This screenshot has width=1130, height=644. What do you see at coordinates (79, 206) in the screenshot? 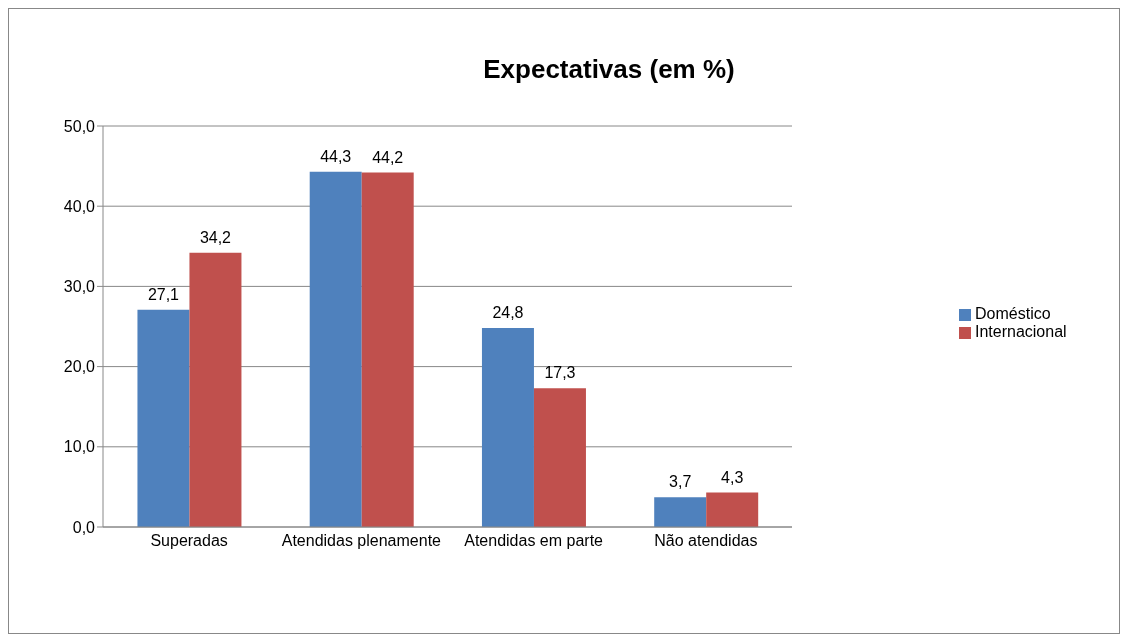
I see `y-tick-label: 40,0` at bounding box center [79, 206].